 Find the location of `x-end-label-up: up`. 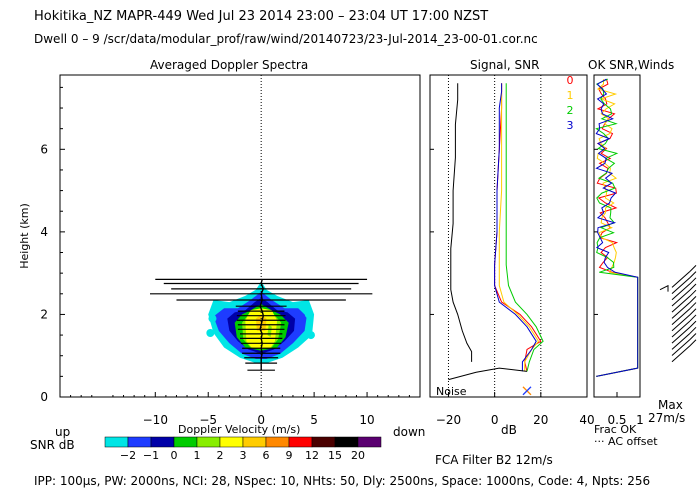

x-end-label-up: up is located at coordinates (63, 432).